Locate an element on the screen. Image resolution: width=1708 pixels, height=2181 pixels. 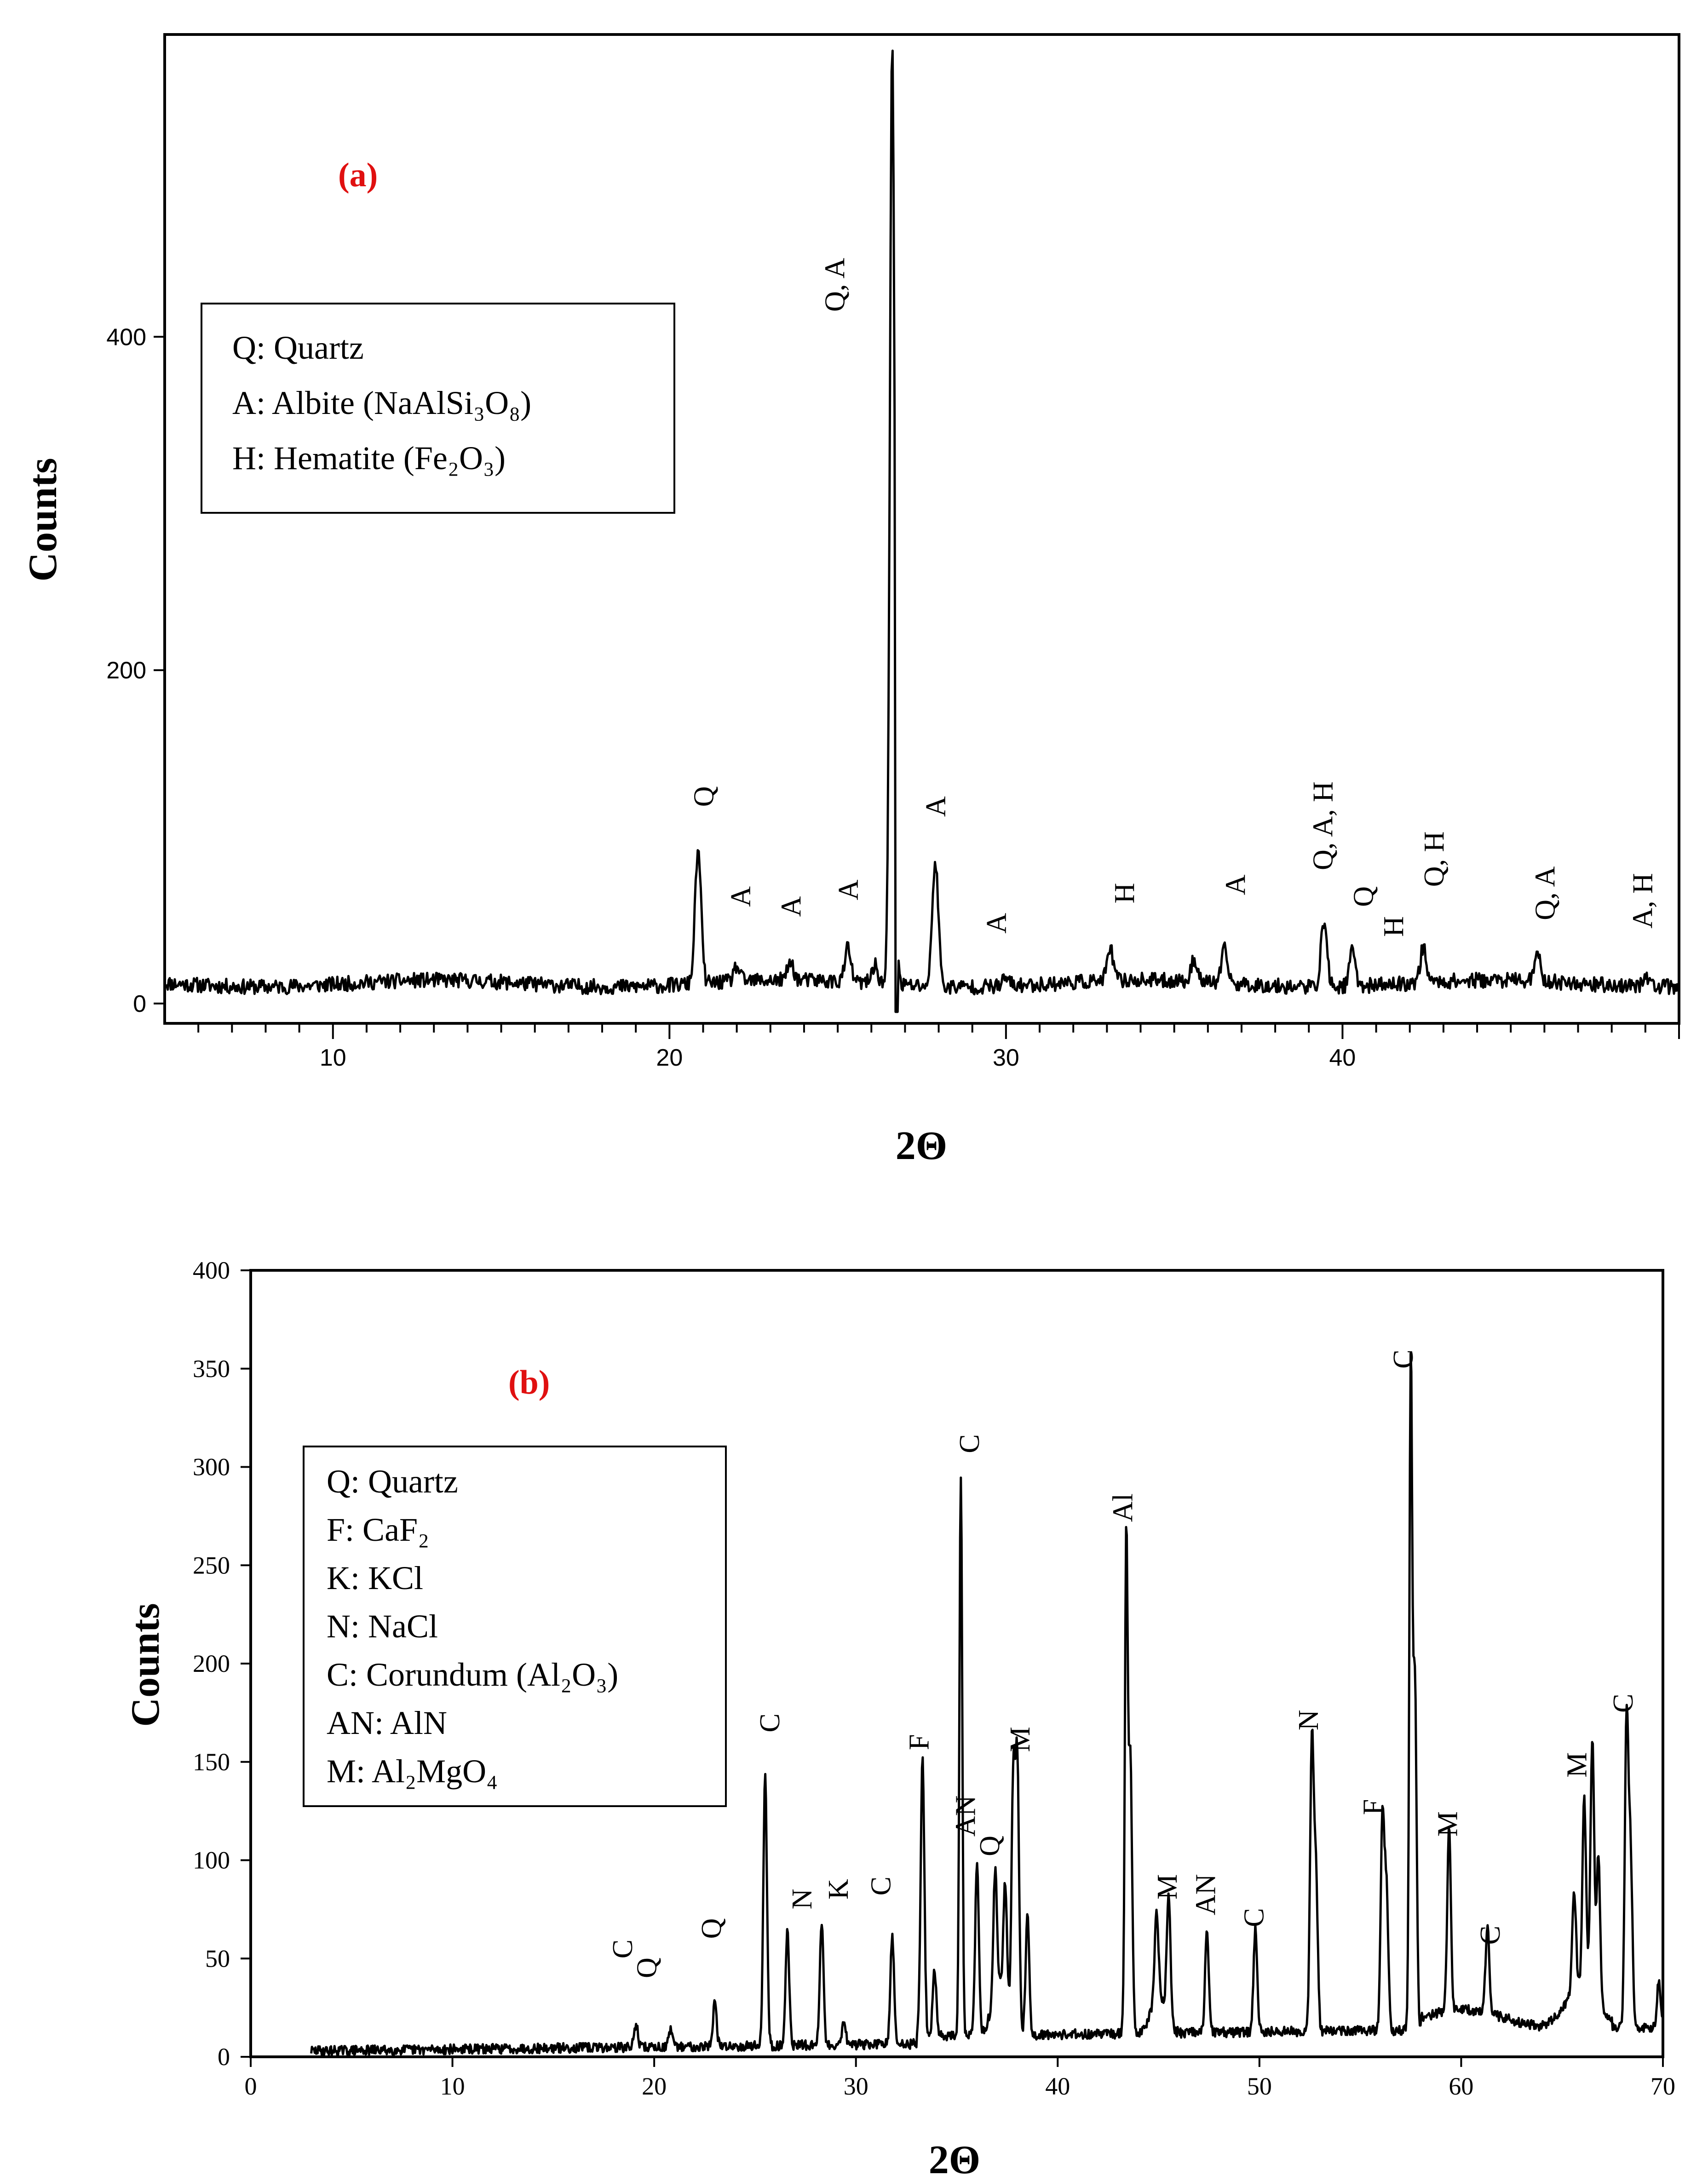
panel-a-legend-box is located at coordinates (438, 408).